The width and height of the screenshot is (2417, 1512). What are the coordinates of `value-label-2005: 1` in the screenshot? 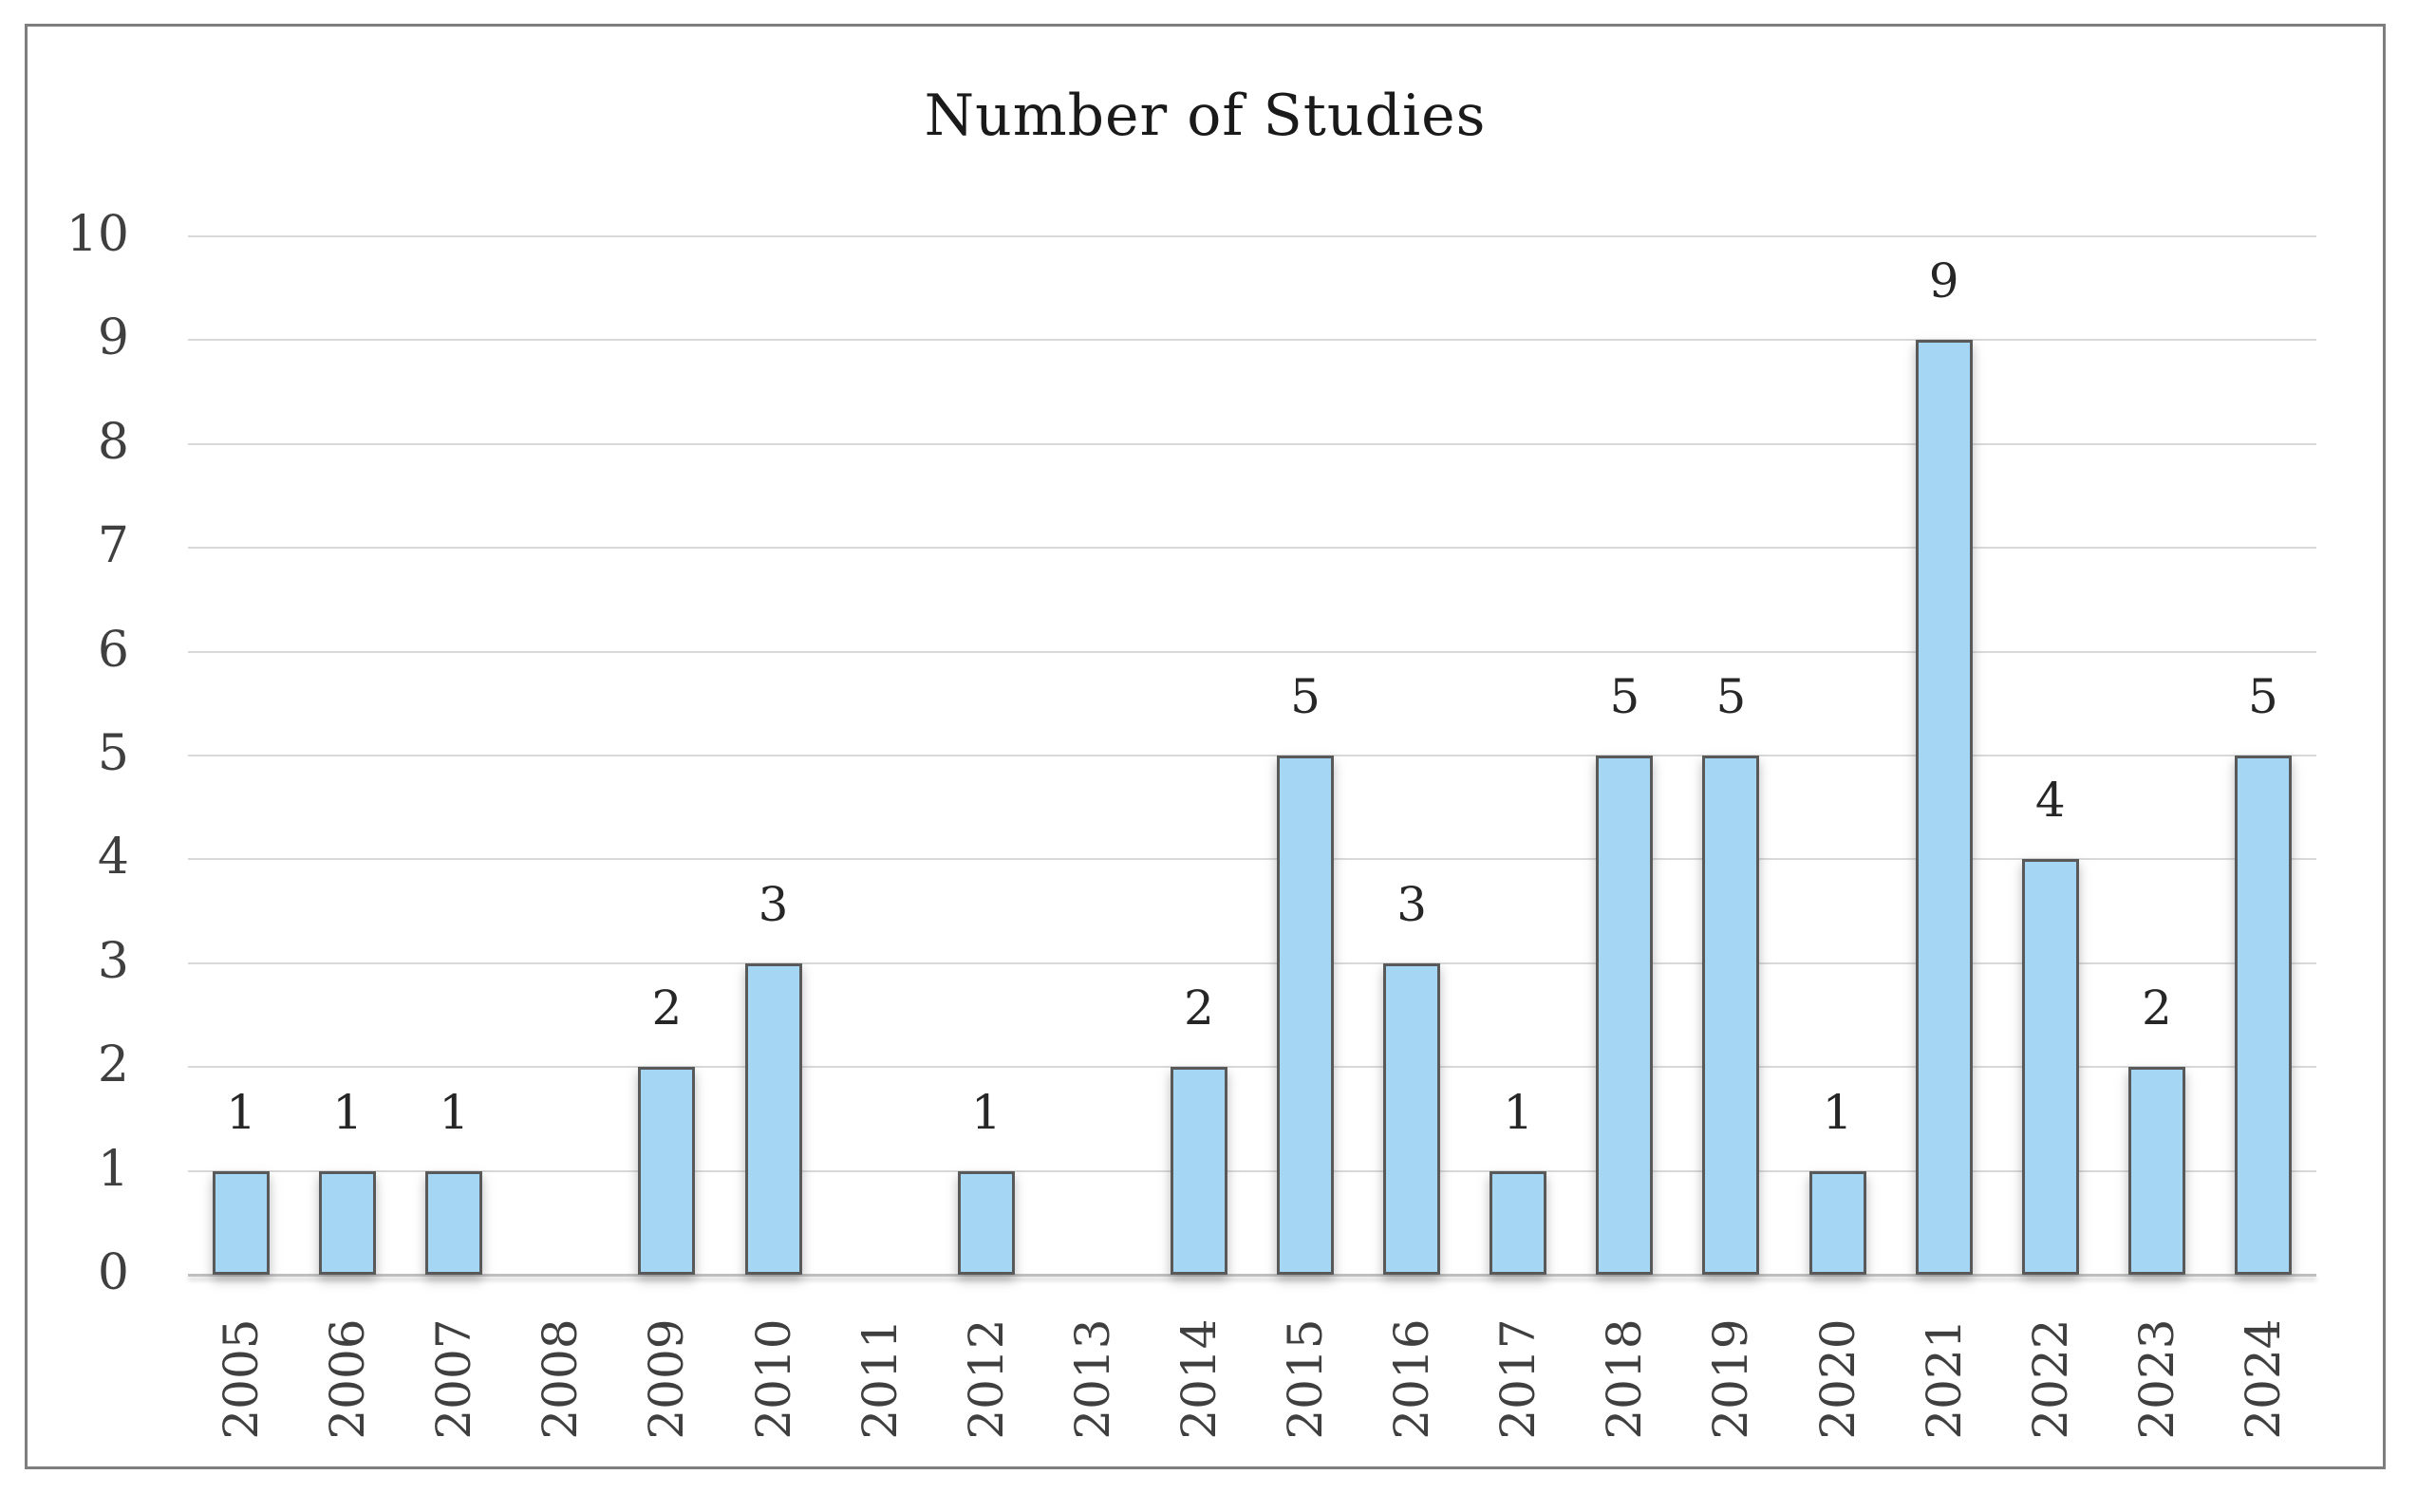 It's located at (241, 1112).